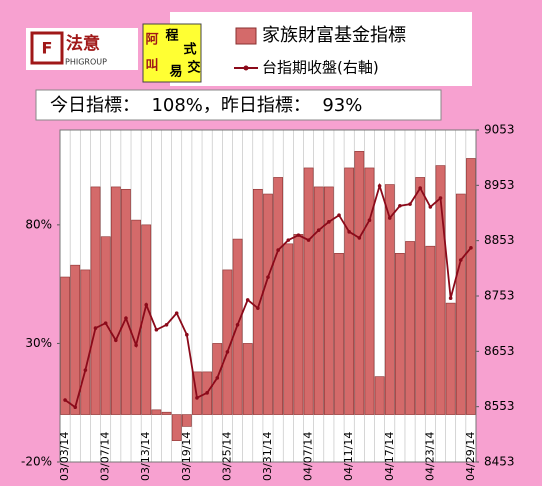  What do you see at coordinates (348, 456) in the screenshot?
I see `x-tick-label: 04/11/14` at bounding box center [348, 456].